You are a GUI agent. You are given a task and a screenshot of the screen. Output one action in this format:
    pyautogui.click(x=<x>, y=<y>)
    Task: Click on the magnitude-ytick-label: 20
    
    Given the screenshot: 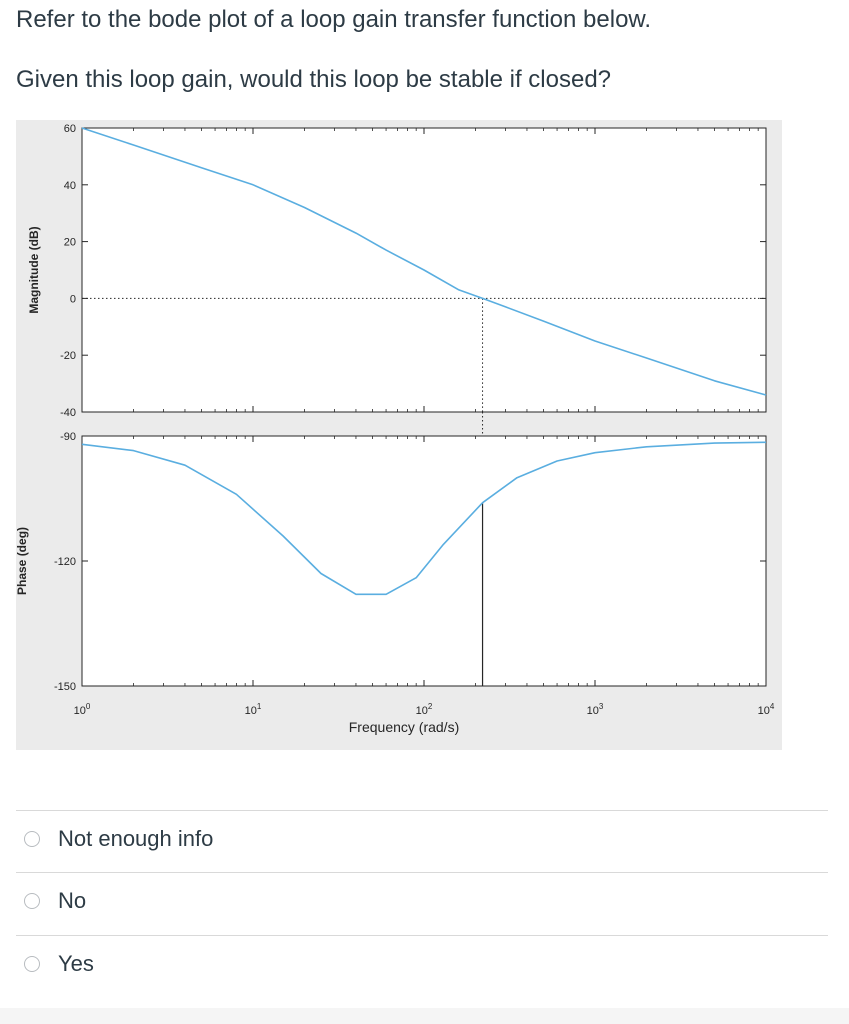 What is the action you would take?
    pyautogui.click(x=70, y=243)
    